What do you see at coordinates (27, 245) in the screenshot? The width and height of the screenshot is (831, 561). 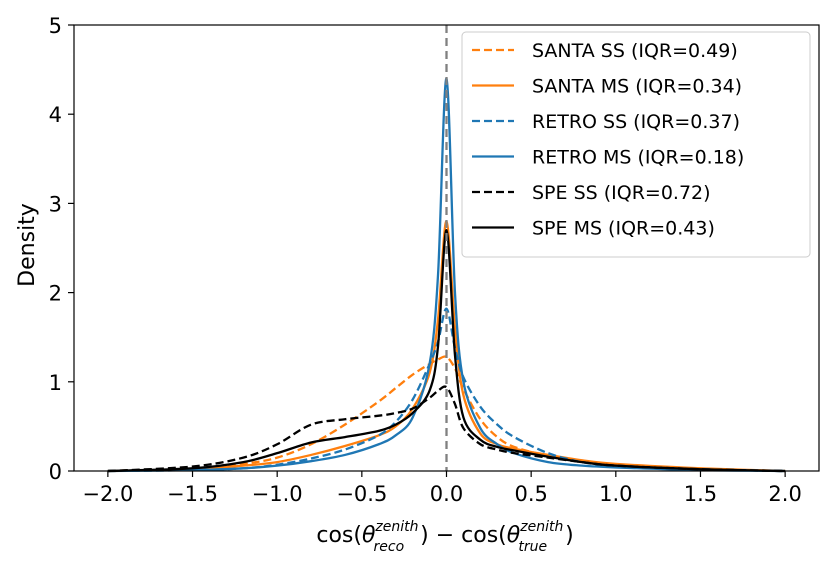 I see `y-axis-label: Density` at bounding box center [27, 245].